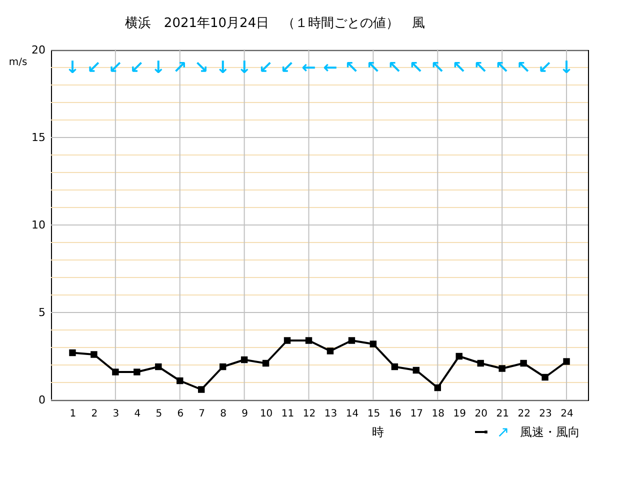 The height and width of the screenshot is (480, 640). Describe the element at coordinates (459, 414) in the screenshot. I see `x-tick-label: 19` at that location.